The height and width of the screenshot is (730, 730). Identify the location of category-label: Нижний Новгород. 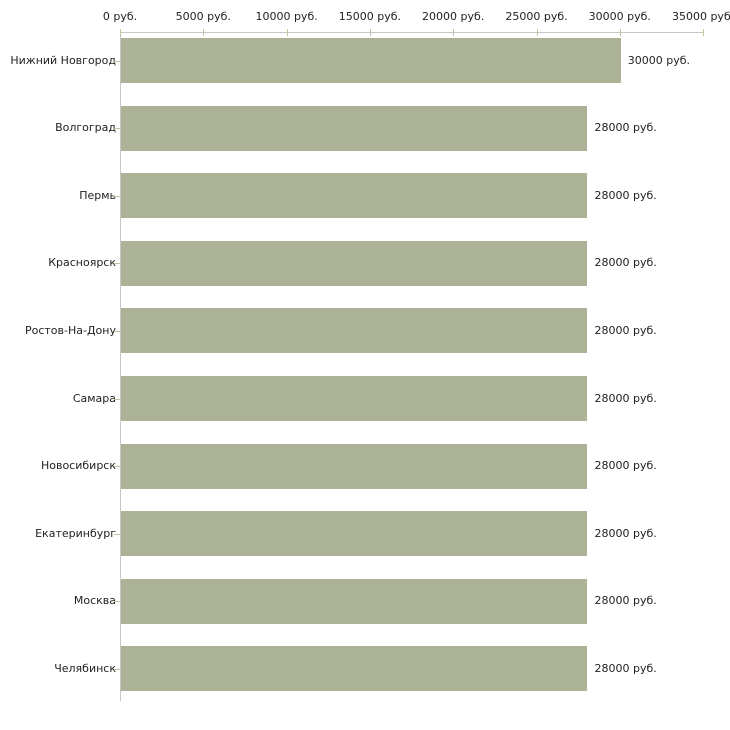
(63, 60).